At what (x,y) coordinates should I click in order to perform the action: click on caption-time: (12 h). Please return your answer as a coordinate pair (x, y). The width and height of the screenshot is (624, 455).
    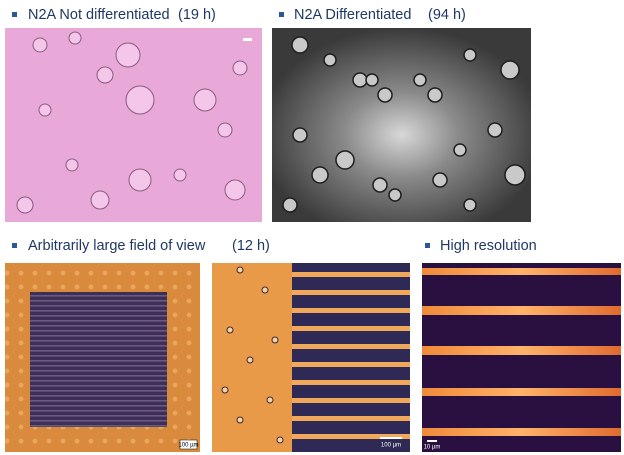
    Looking at the image, I should click on (251, 246).